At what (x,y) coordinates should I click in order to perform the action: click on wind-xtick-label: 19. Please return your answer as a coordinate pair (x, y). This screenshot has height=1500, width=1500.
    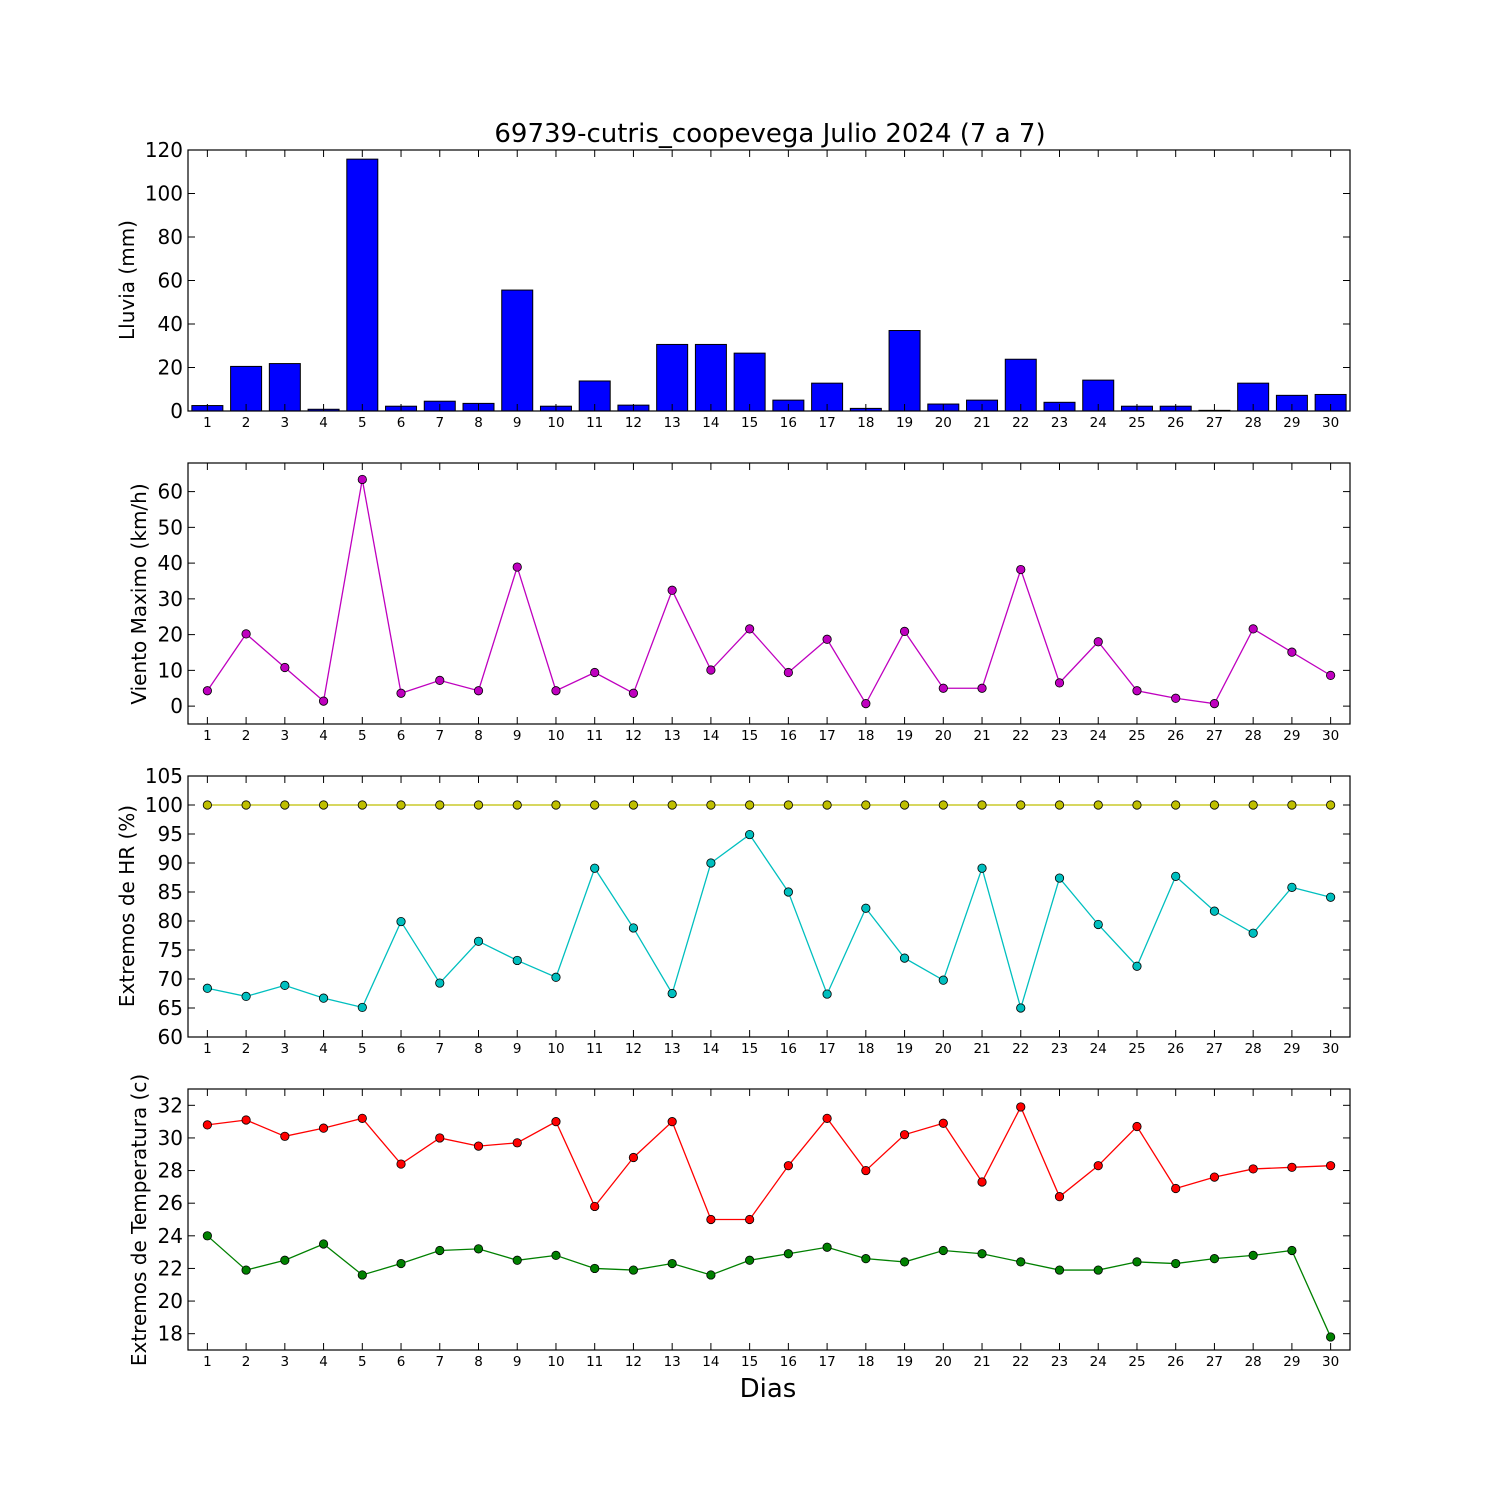
    Looking at the image, I should click on (904, 736).